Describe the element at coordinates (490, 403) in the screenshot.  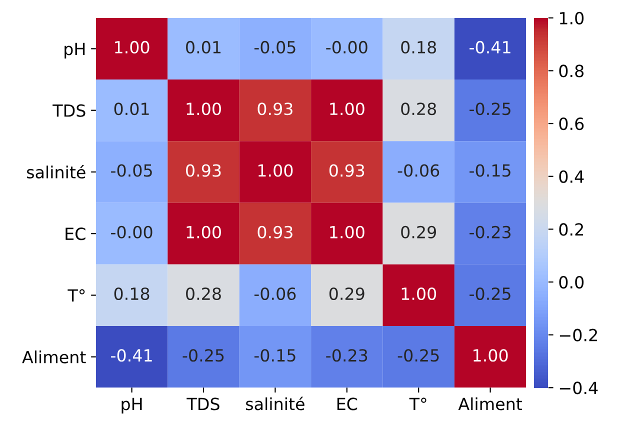
I see `x-tick-label: Aliment` at that location.